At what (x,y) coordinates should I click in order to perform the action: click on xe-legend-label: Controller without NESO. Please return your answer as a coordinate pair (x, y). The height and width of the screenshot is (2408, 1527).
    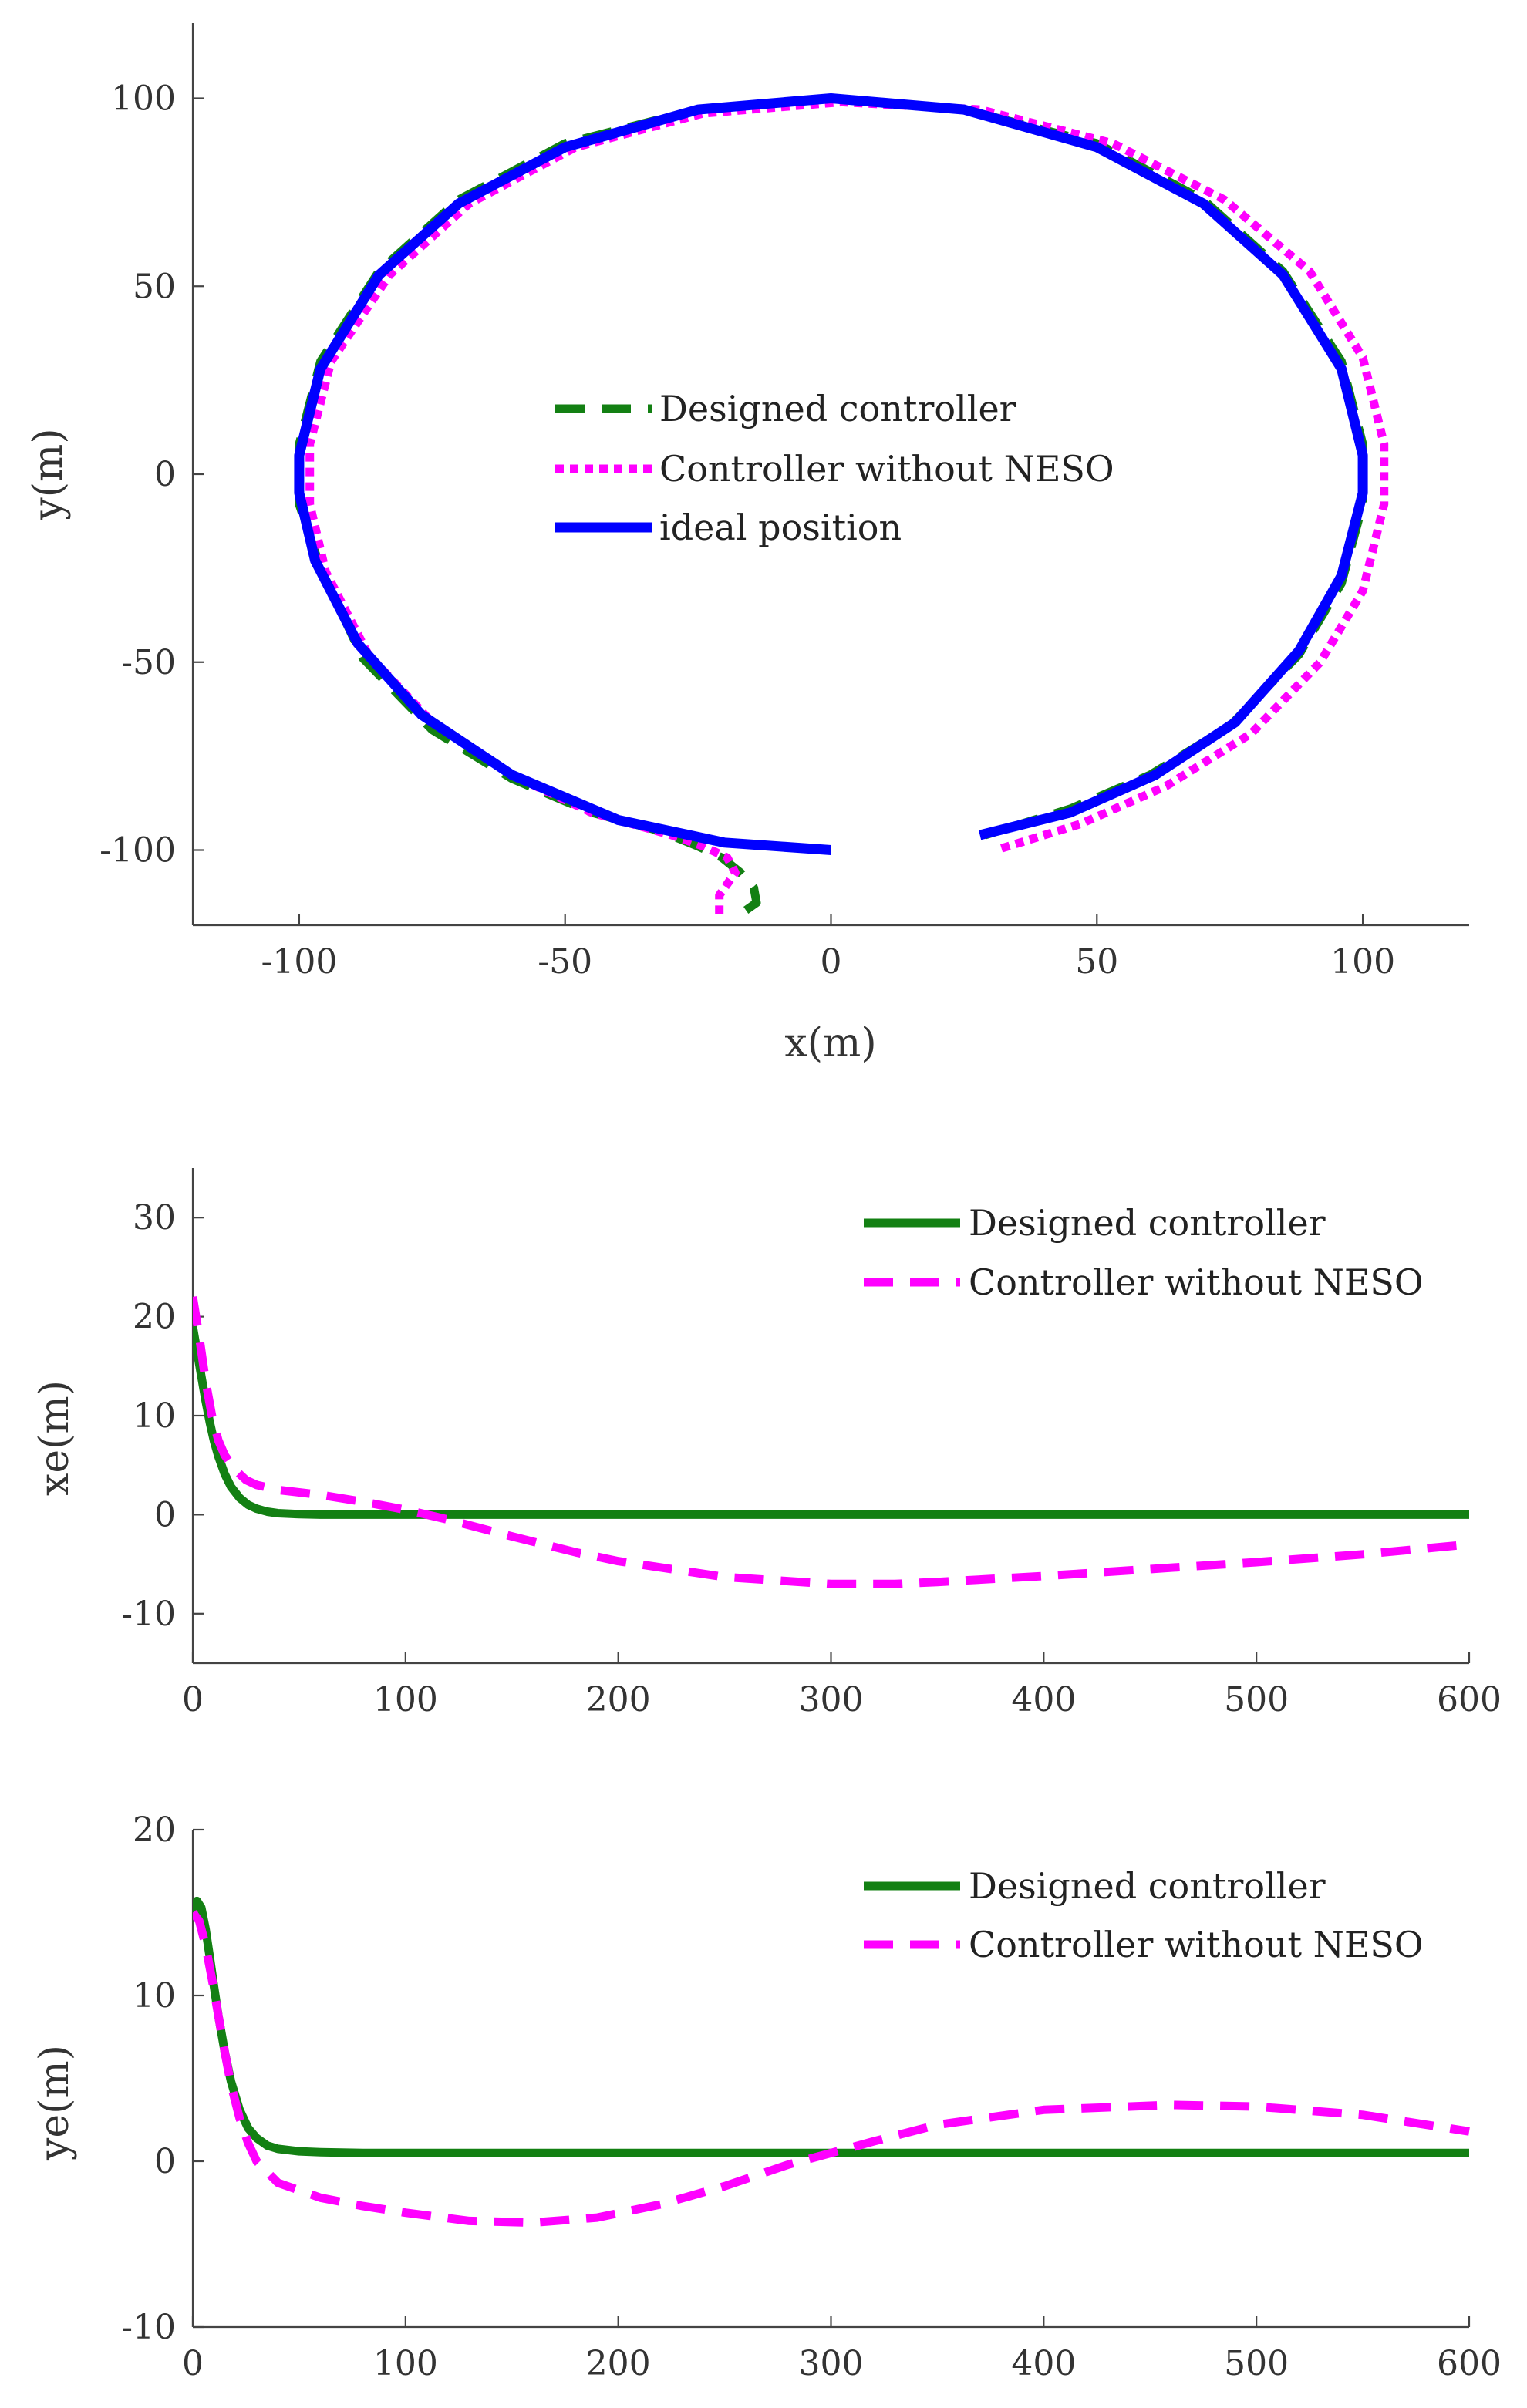
    Looking at the image, I should click on (1196, 1282).